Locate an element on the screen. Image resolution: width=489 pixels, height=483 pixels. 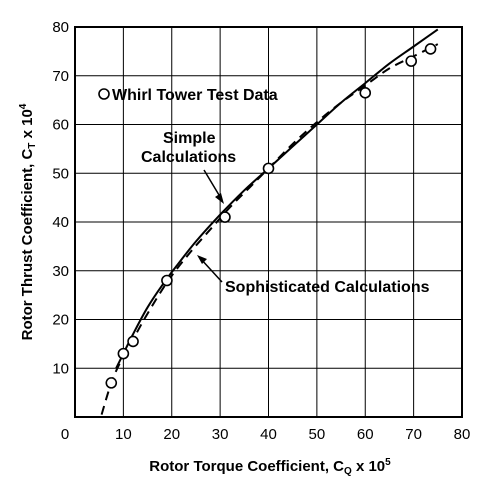
annotation-calculations: Calculations is located at coordinates (188, 157).